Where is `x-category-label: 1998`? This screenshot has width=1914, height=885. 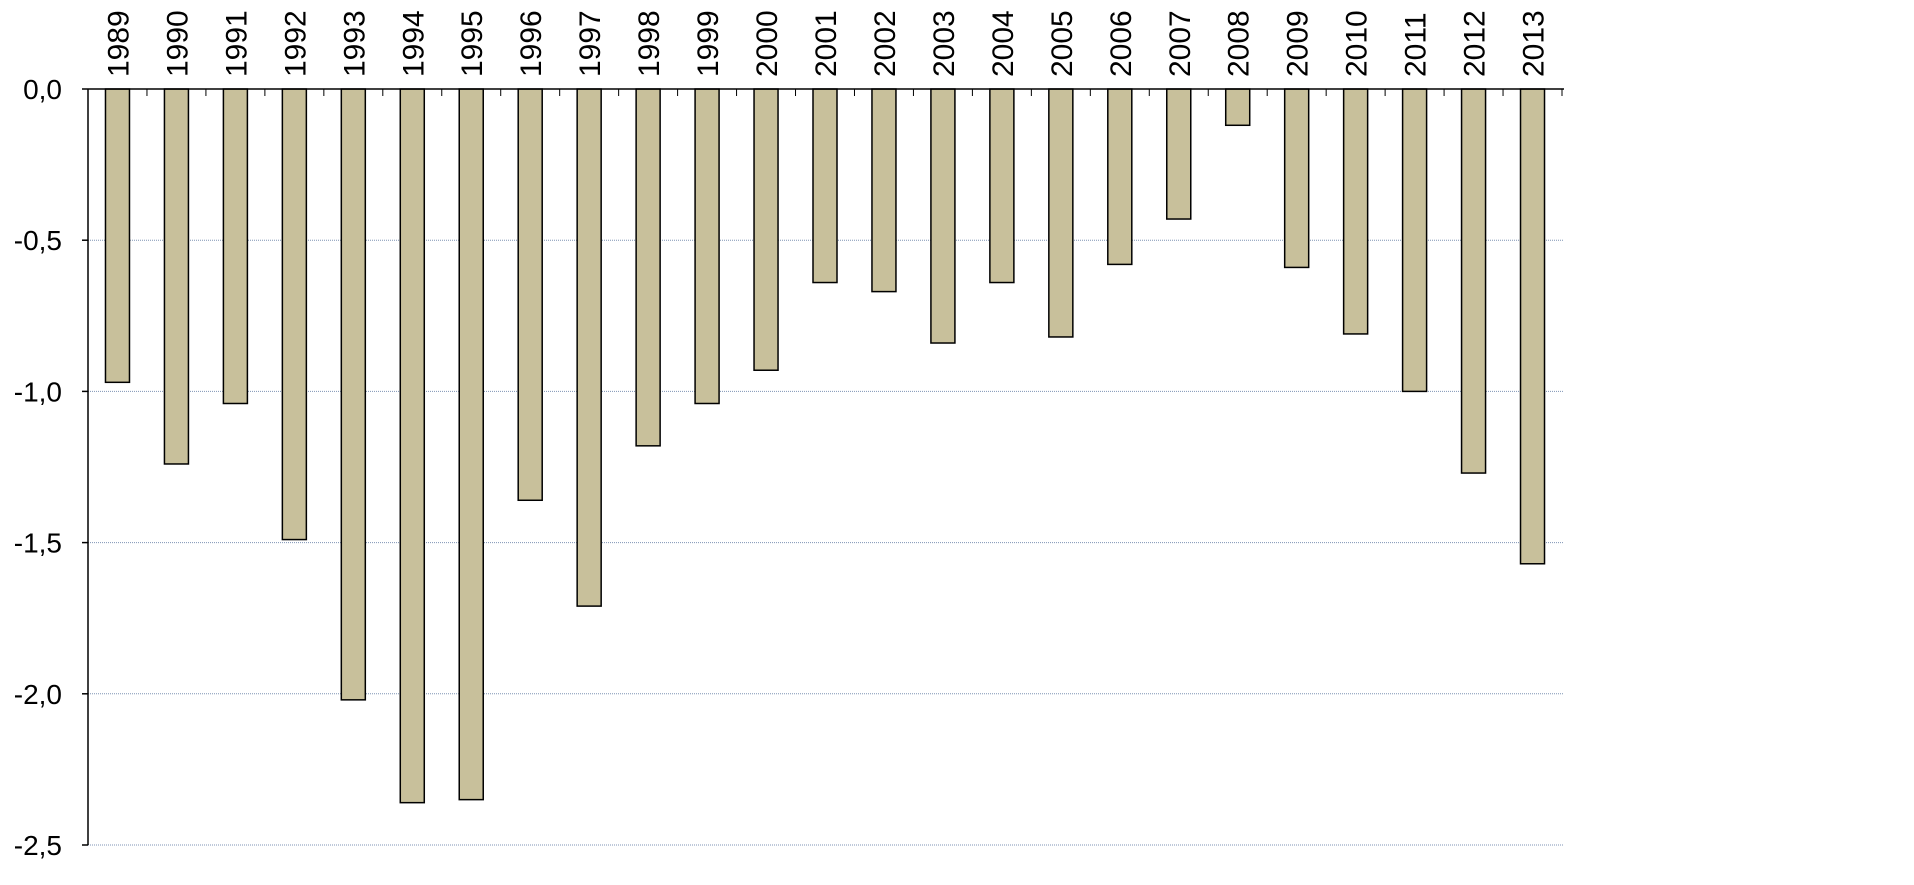 x-category-label: 1998 is located at coordinates (649, 43).